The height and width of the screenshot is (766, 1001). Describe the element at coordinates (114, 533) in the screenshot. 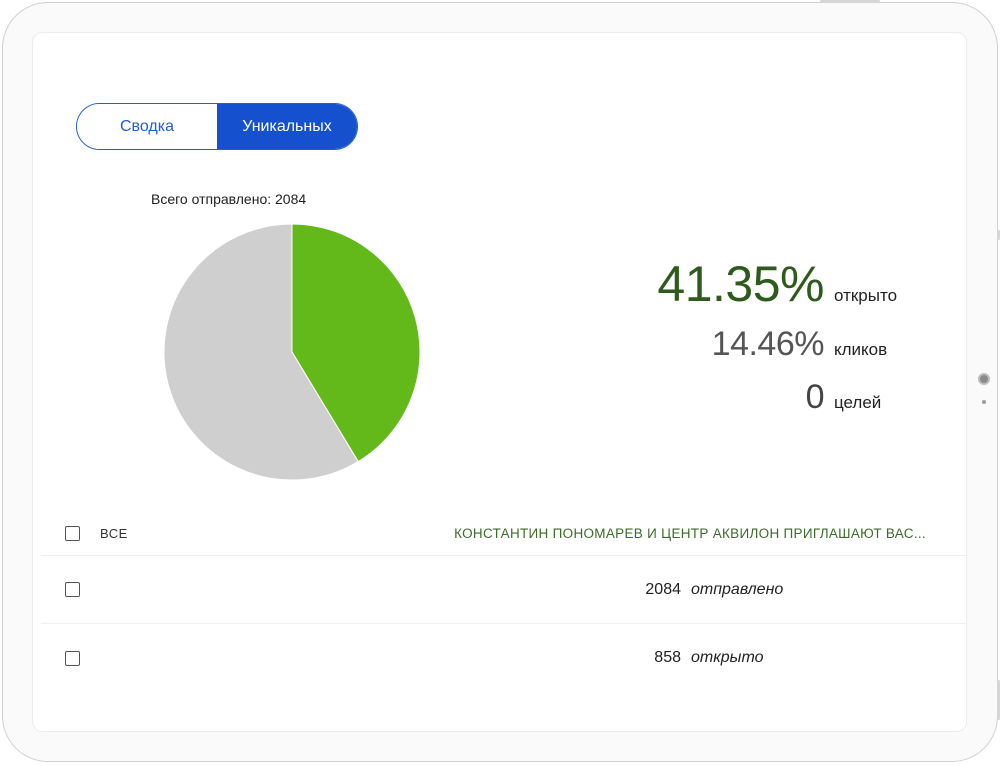

I see `select-all-label: ВСЕ` at that location.